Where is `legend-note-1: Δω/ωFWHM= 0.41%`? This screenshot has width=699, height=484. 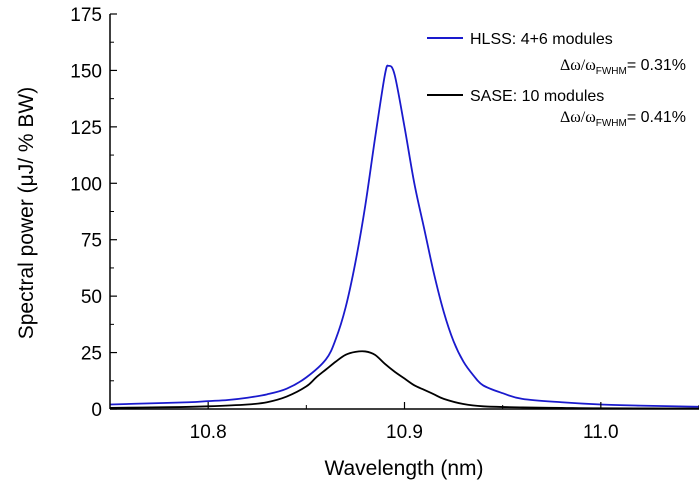
legend-note-1: Δω/ωFWHM= 0.41% is located at coordinates (623, 119).